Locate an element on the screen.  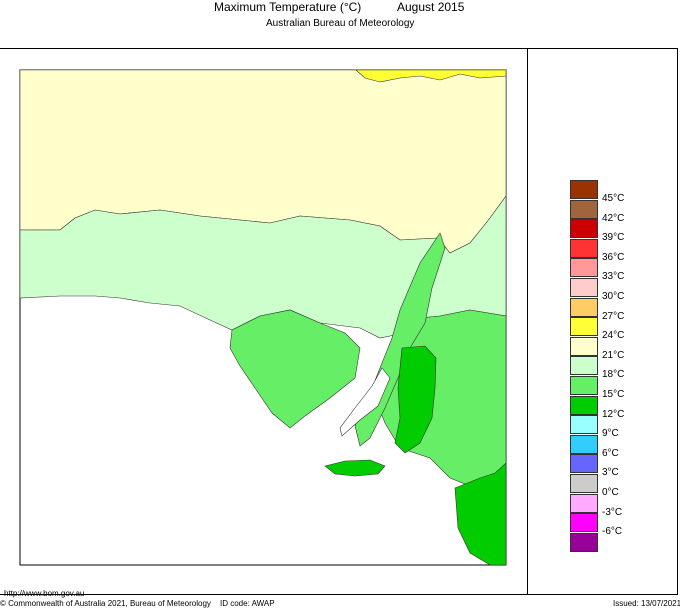
zone-24c is located at coordinates (431, 76).